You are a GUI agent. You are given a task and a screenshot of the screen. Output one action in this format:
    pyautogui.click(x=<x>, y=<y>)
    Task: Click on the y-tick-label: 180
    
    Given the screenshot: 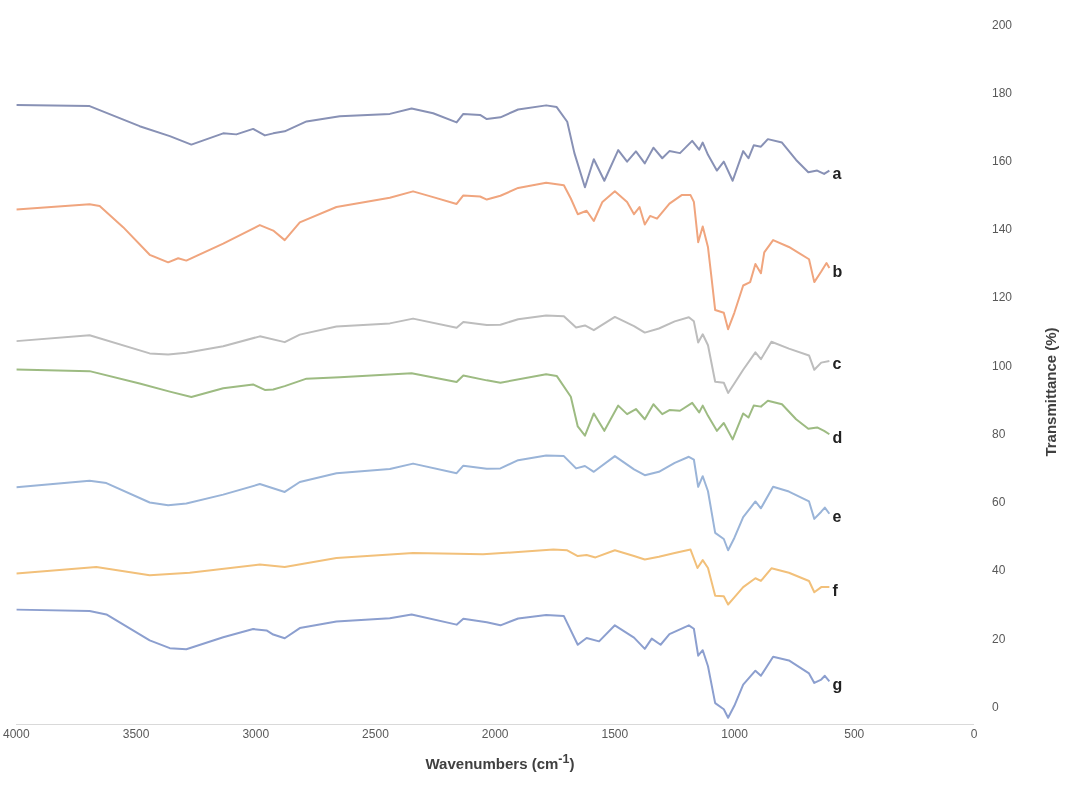 What is the action you would take?
    pyautogui.click(x=1002, y=92)
    